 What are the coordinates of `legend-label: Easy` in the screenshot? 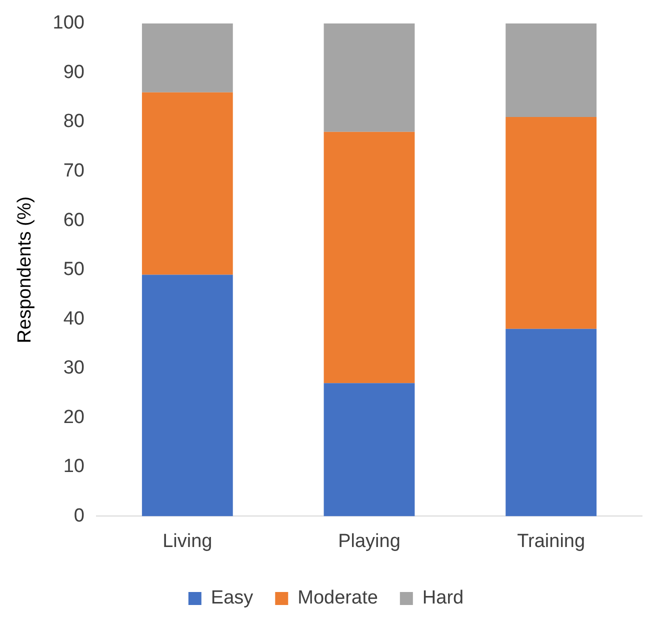 It's located at (232, 598).